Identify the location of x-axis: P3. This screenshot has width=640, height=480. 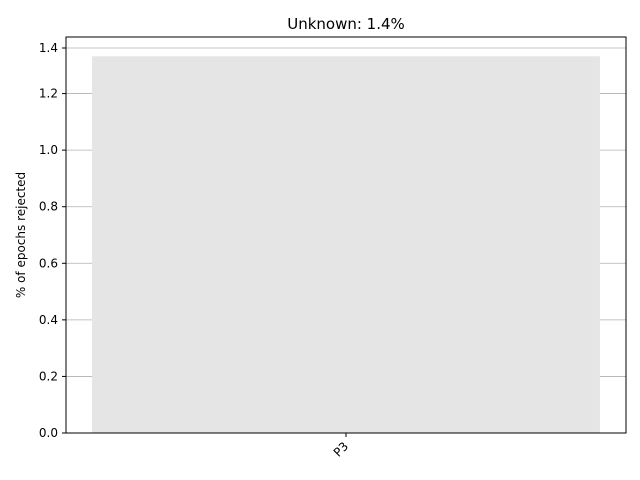
(341, 446).